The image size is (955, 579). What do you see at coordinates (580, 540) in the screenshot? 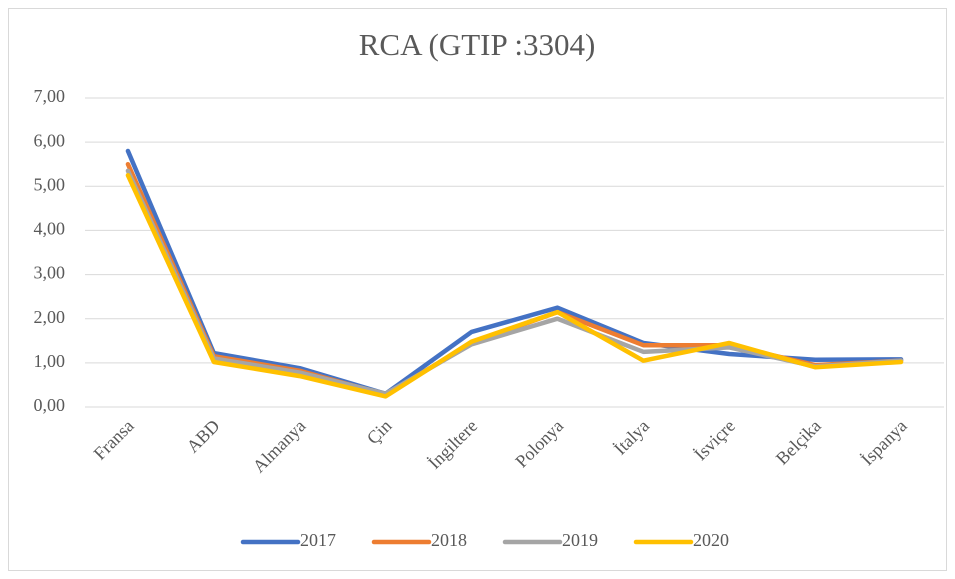
I see `legend-label: 2019` at bounding box center [580, 540].